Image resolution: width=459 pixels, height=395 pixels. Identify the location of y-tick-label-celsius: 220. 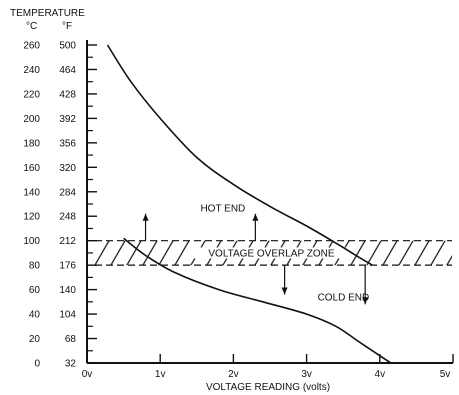
(31, 94).